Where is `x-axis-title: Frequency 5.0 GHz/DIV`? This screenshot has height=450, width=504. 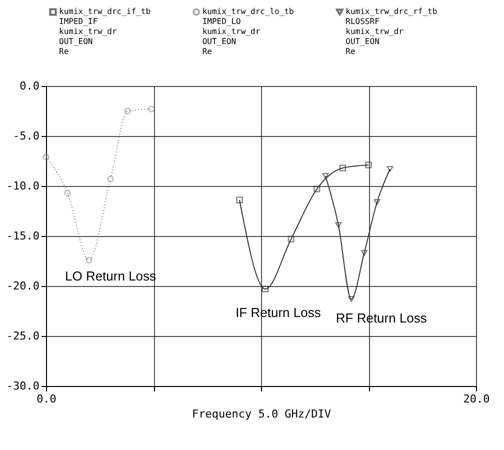
x-axis-title: Frequency 5.0 GHz/DIV is located at coordinates (262, 414).